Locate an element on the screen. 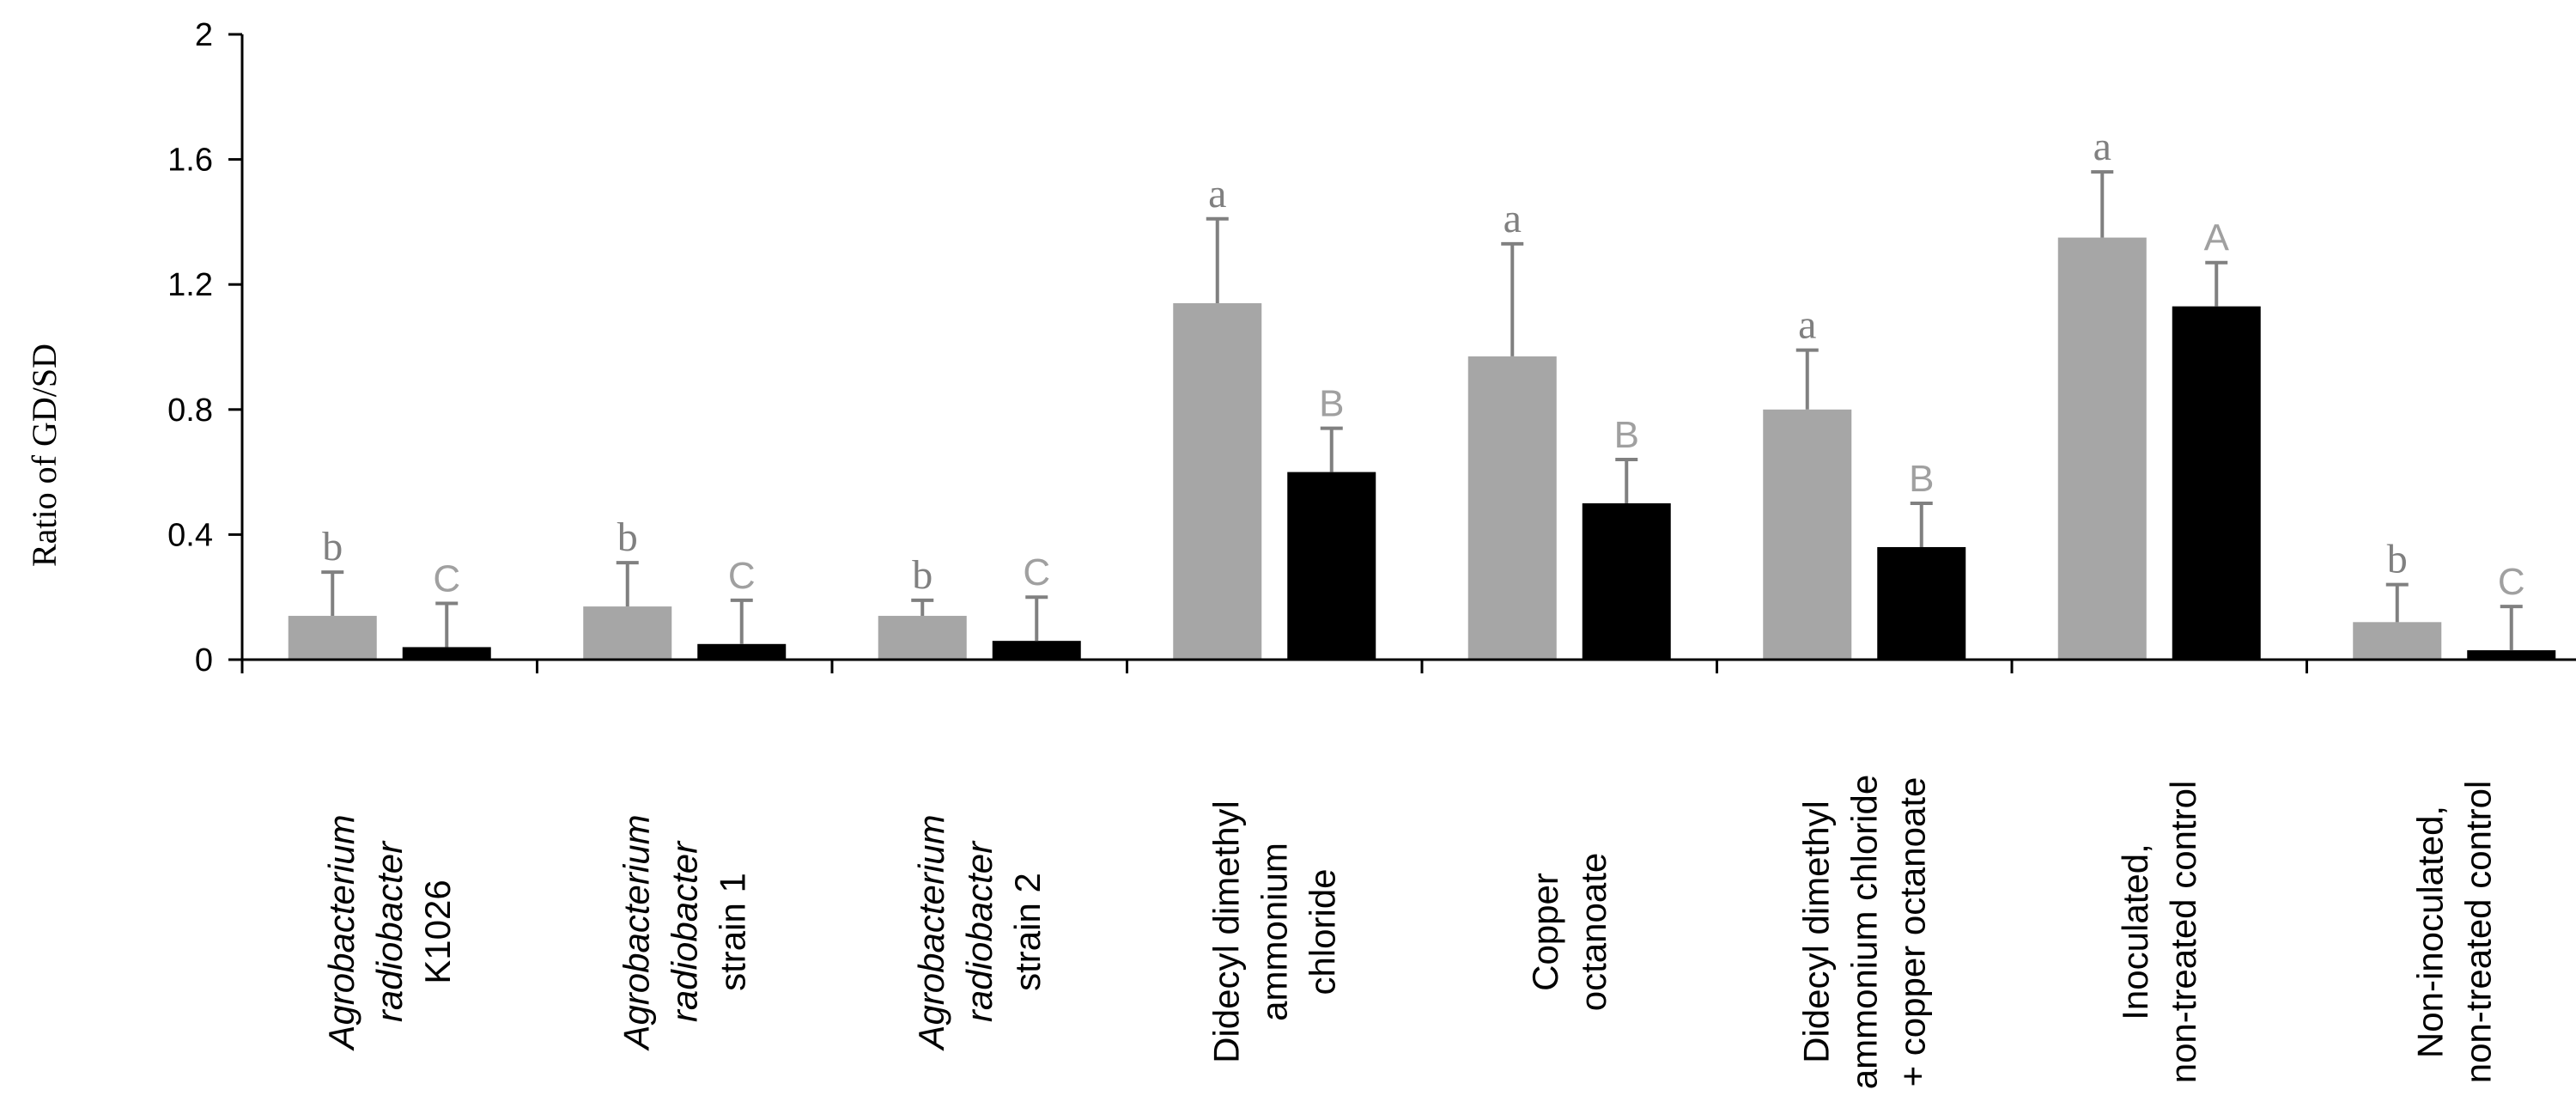 The width and height of the screenshot is (2576, 1120). y-tick-label: 0.8 is located at coordinates (190, 411).